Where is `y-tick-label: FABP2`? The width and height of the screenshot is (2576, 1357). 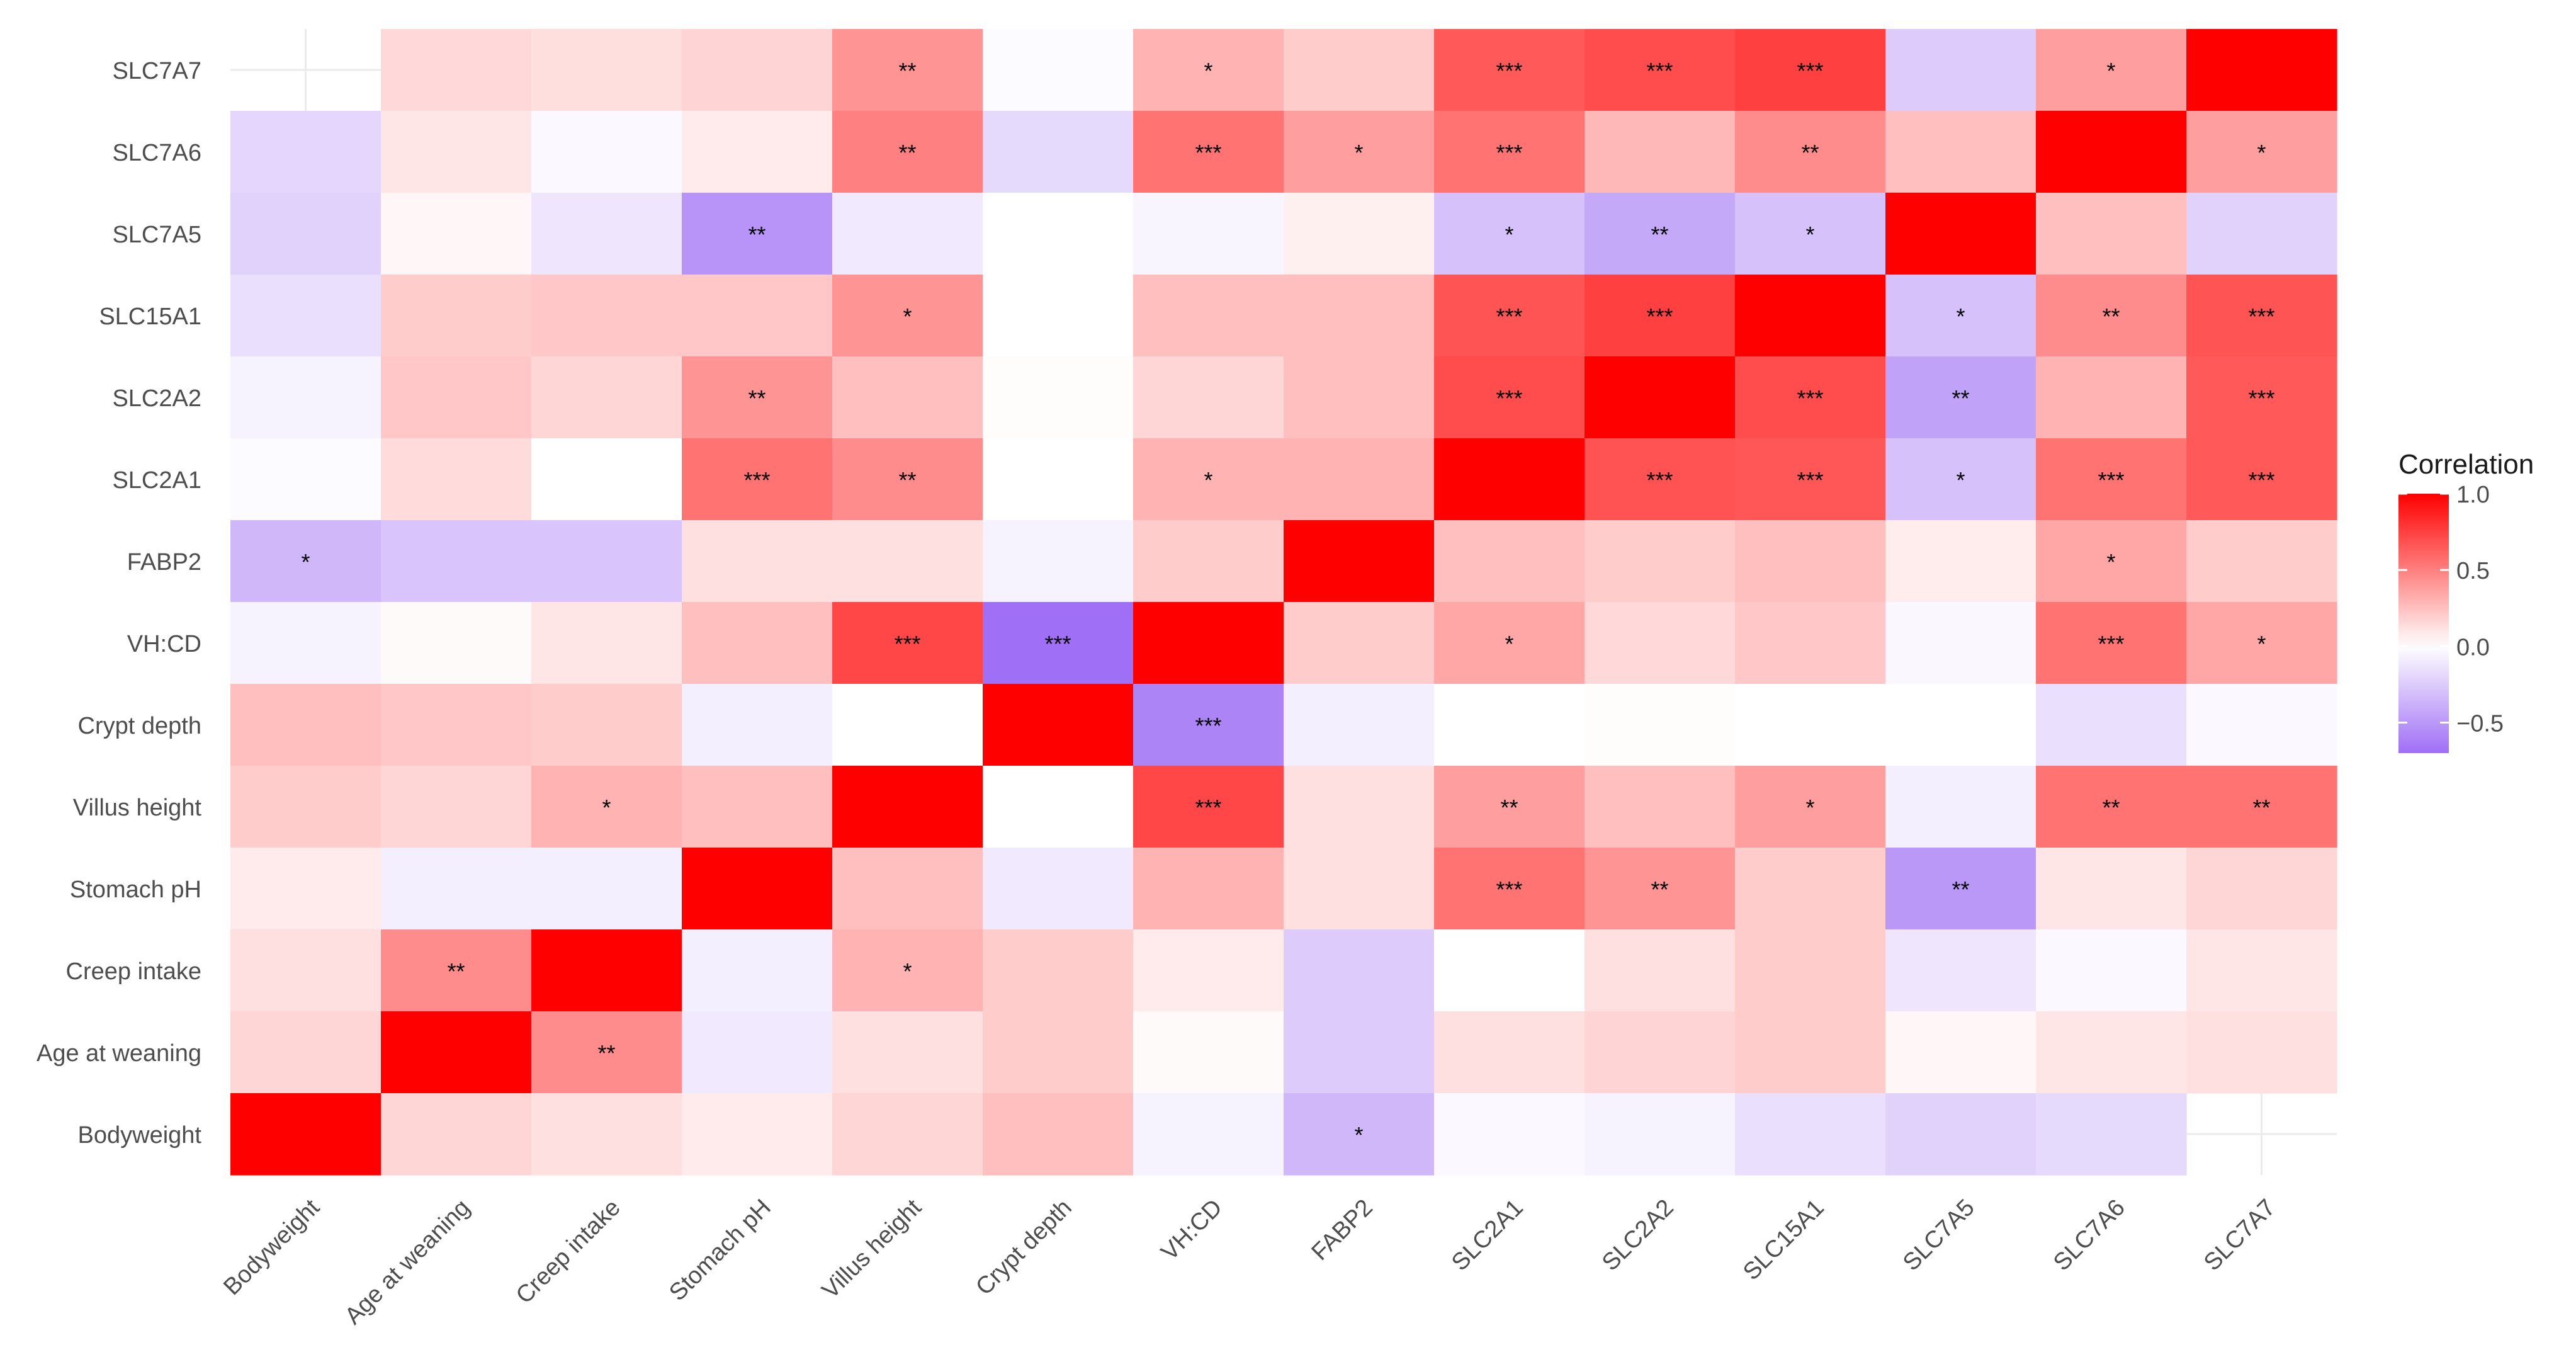 y-tick-label: FABP2 is located at coordinates (164, 562).